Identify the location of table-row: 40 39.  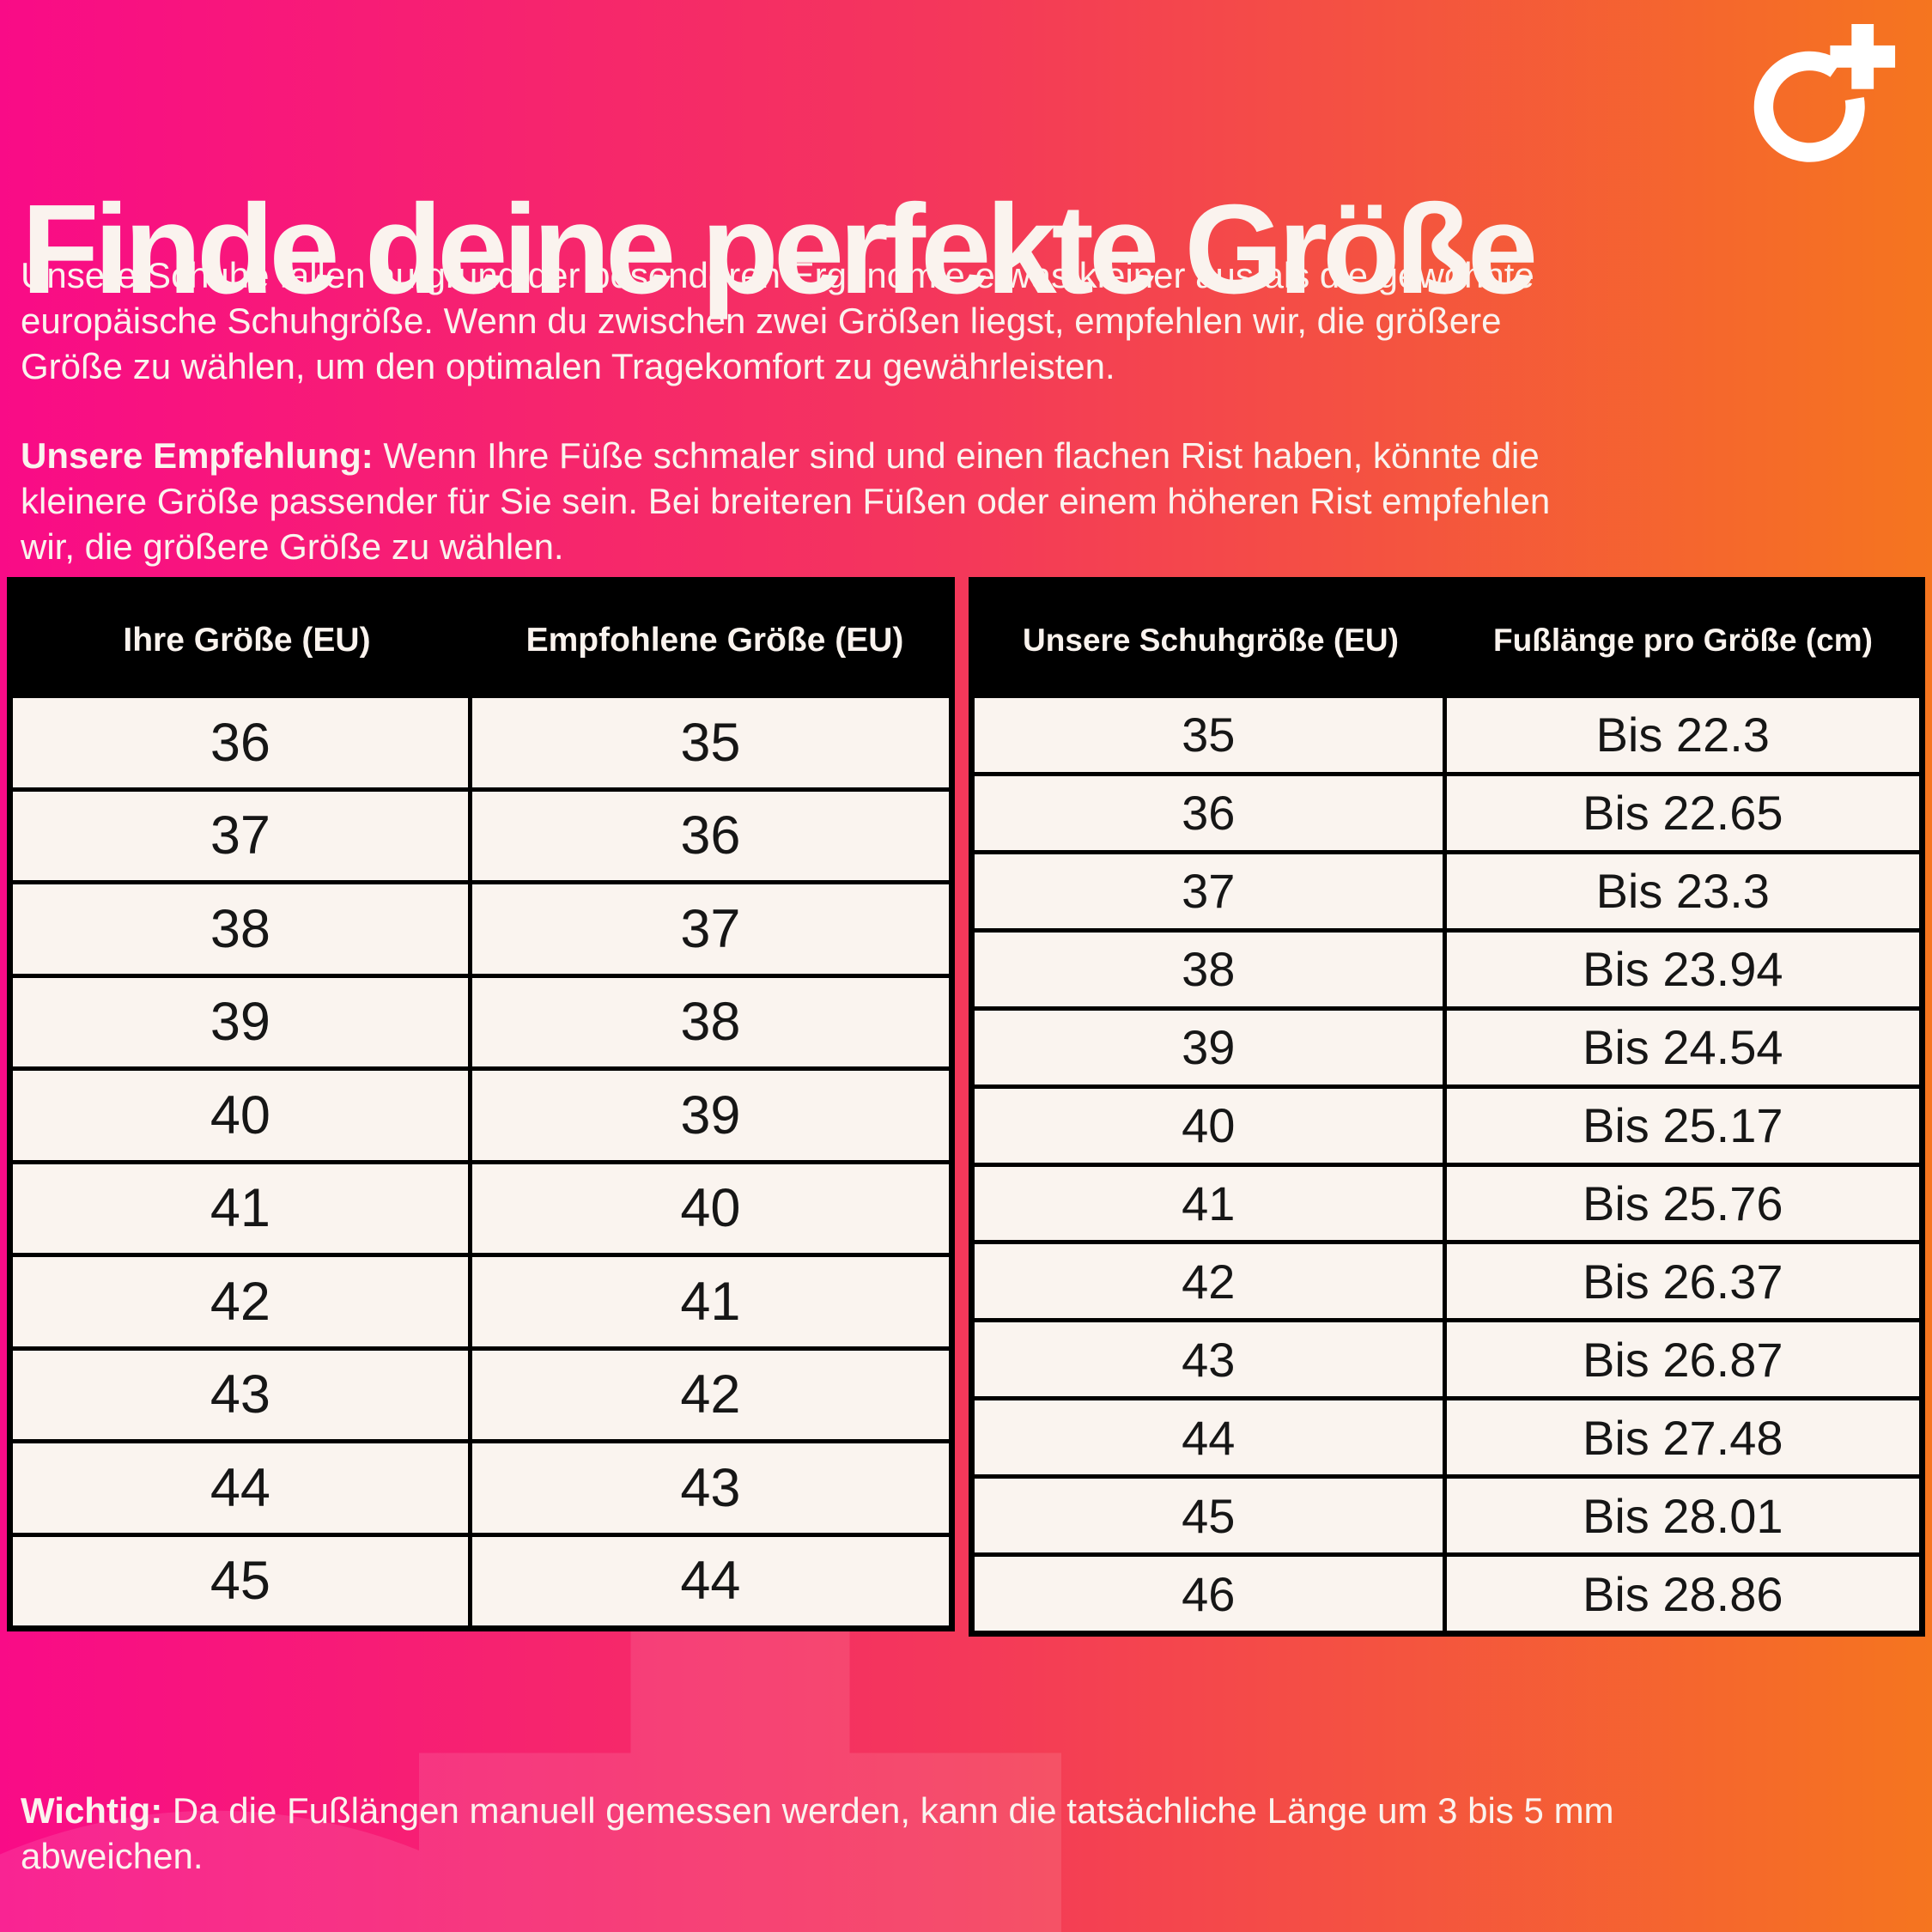
(481, 1115).